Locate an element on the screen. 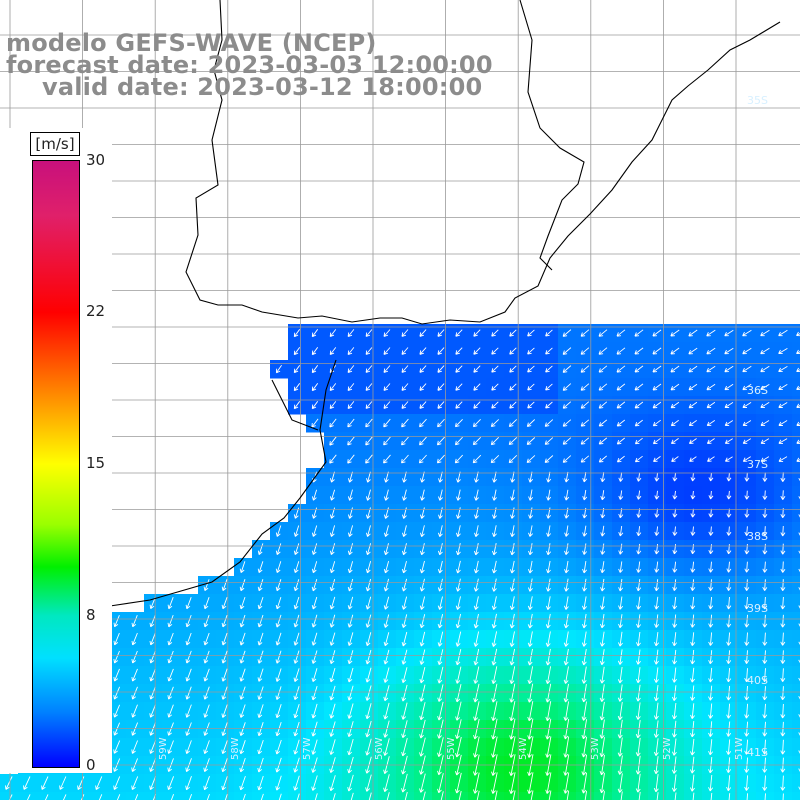  lat-label: 36S is located at coordinates (757, 390).